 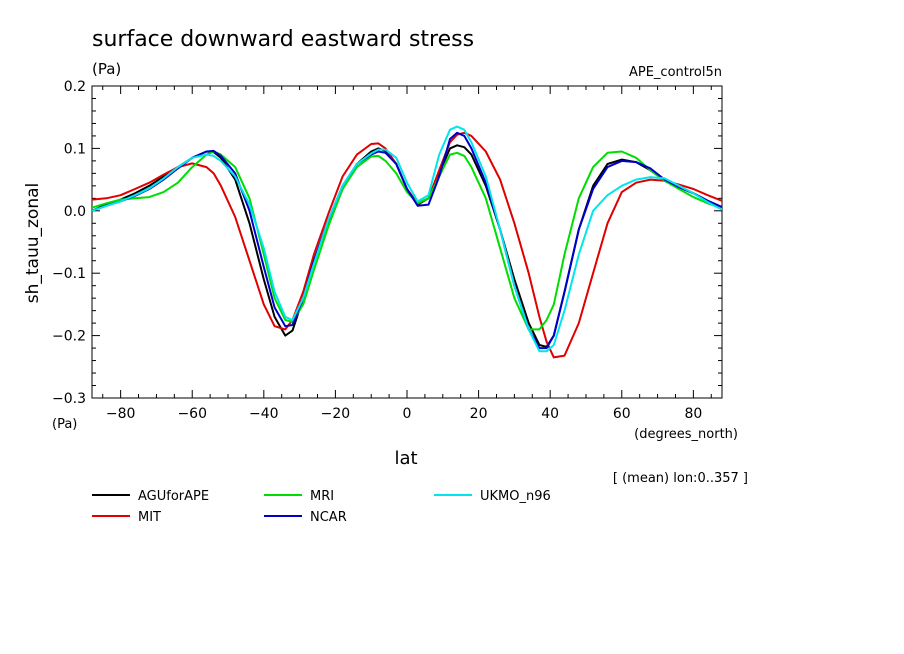 I want to click on x-tick-label: 0, so click(x=407, y=414).